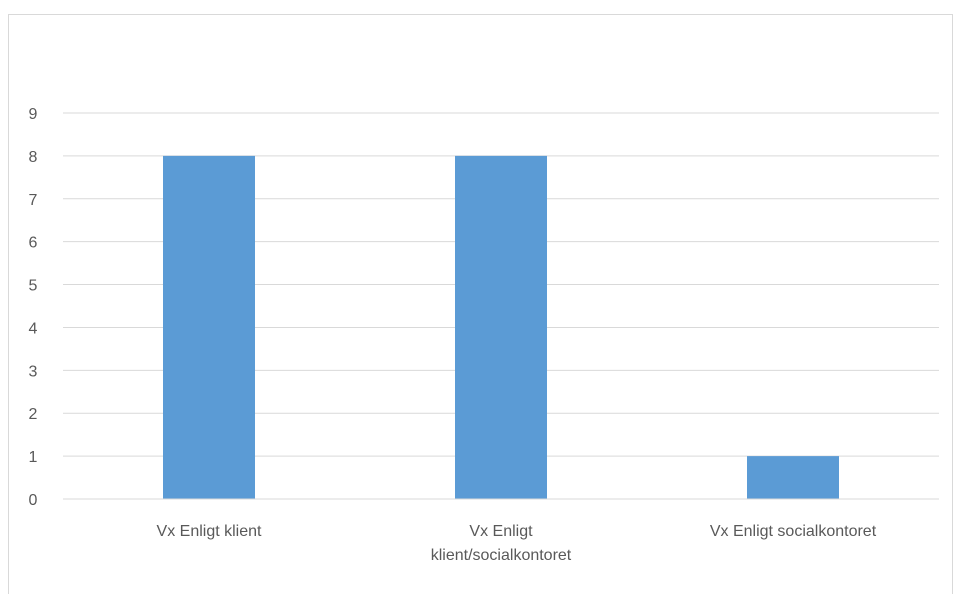  I want to click on x-category-label: Vx Enligt klient/socialkontoret, so click(501, 543).